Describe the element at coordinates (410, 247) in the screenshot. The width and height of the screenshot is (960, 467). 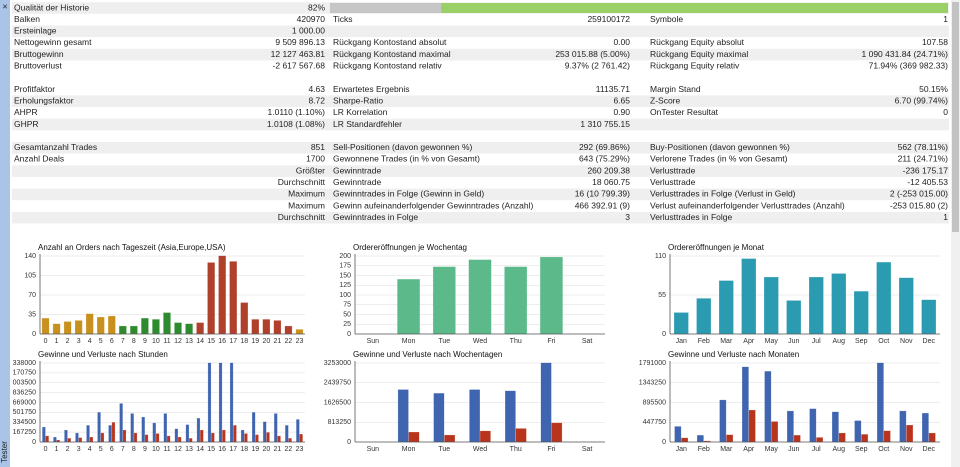
I see `chart-title: Ordereröffnungen je Wochentag` at that location.